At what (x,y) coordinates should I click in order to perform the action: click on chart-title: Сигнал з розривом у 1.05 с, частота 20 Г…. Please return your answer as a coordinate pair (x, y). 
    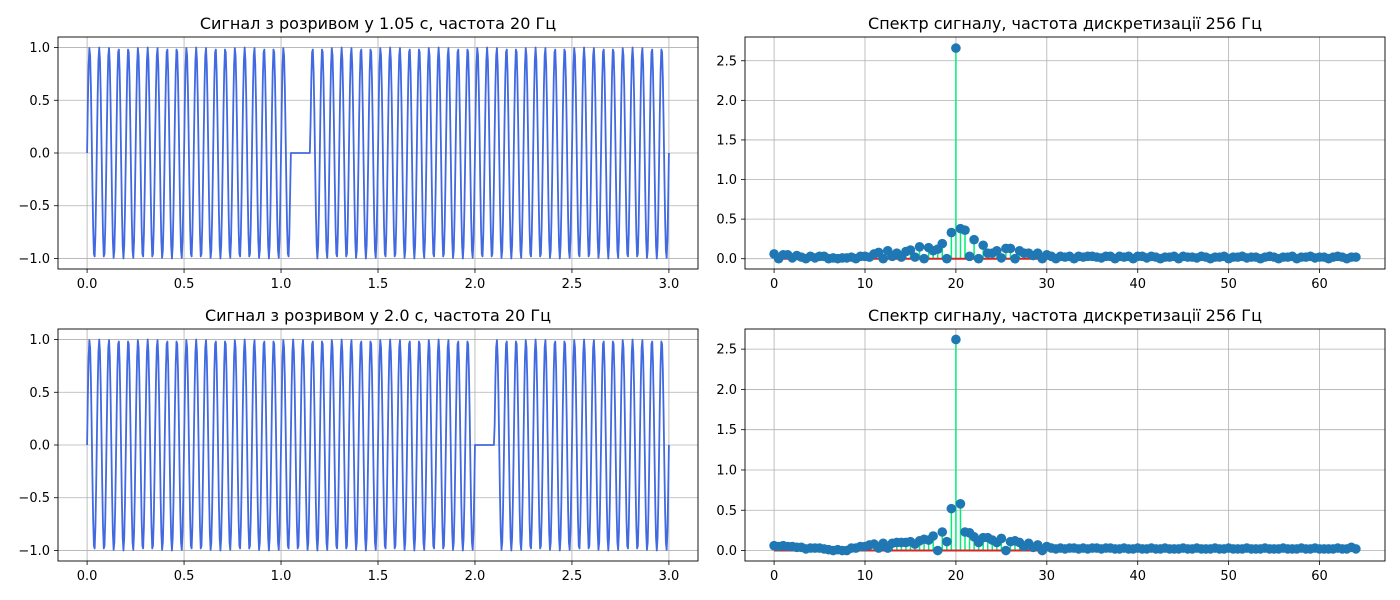
    Looking at the image, I should click on (378, 23).